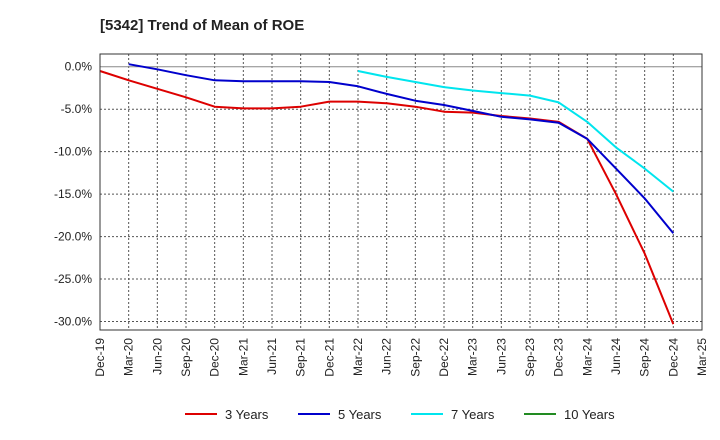 The image size is (720, 440). I want to click on x-tick-label: Jun-22, so click(387, 356).